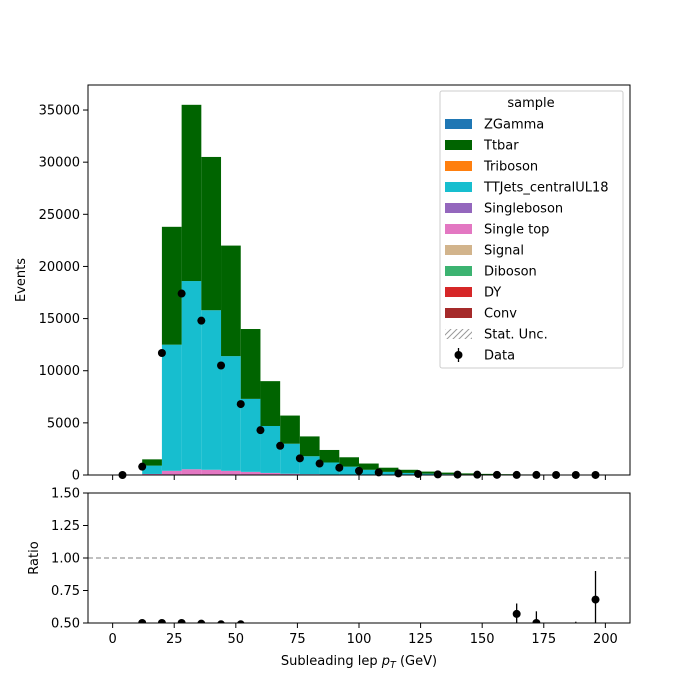  What do you see at coordinates (65, 494) in the screenshot?
I see `ratio-y-tick-label-4: 1.50` at bounding box center [65, 494].